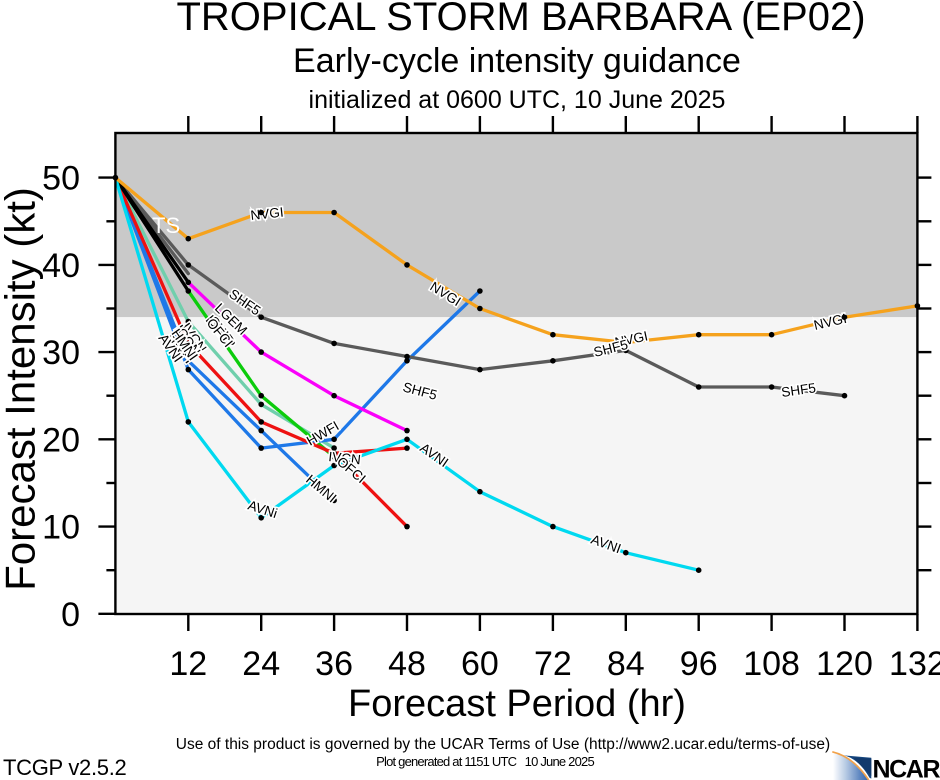  Describe the element at coordinates (261, 664) in the screenshot. I see `svg-text: 24` at that location.